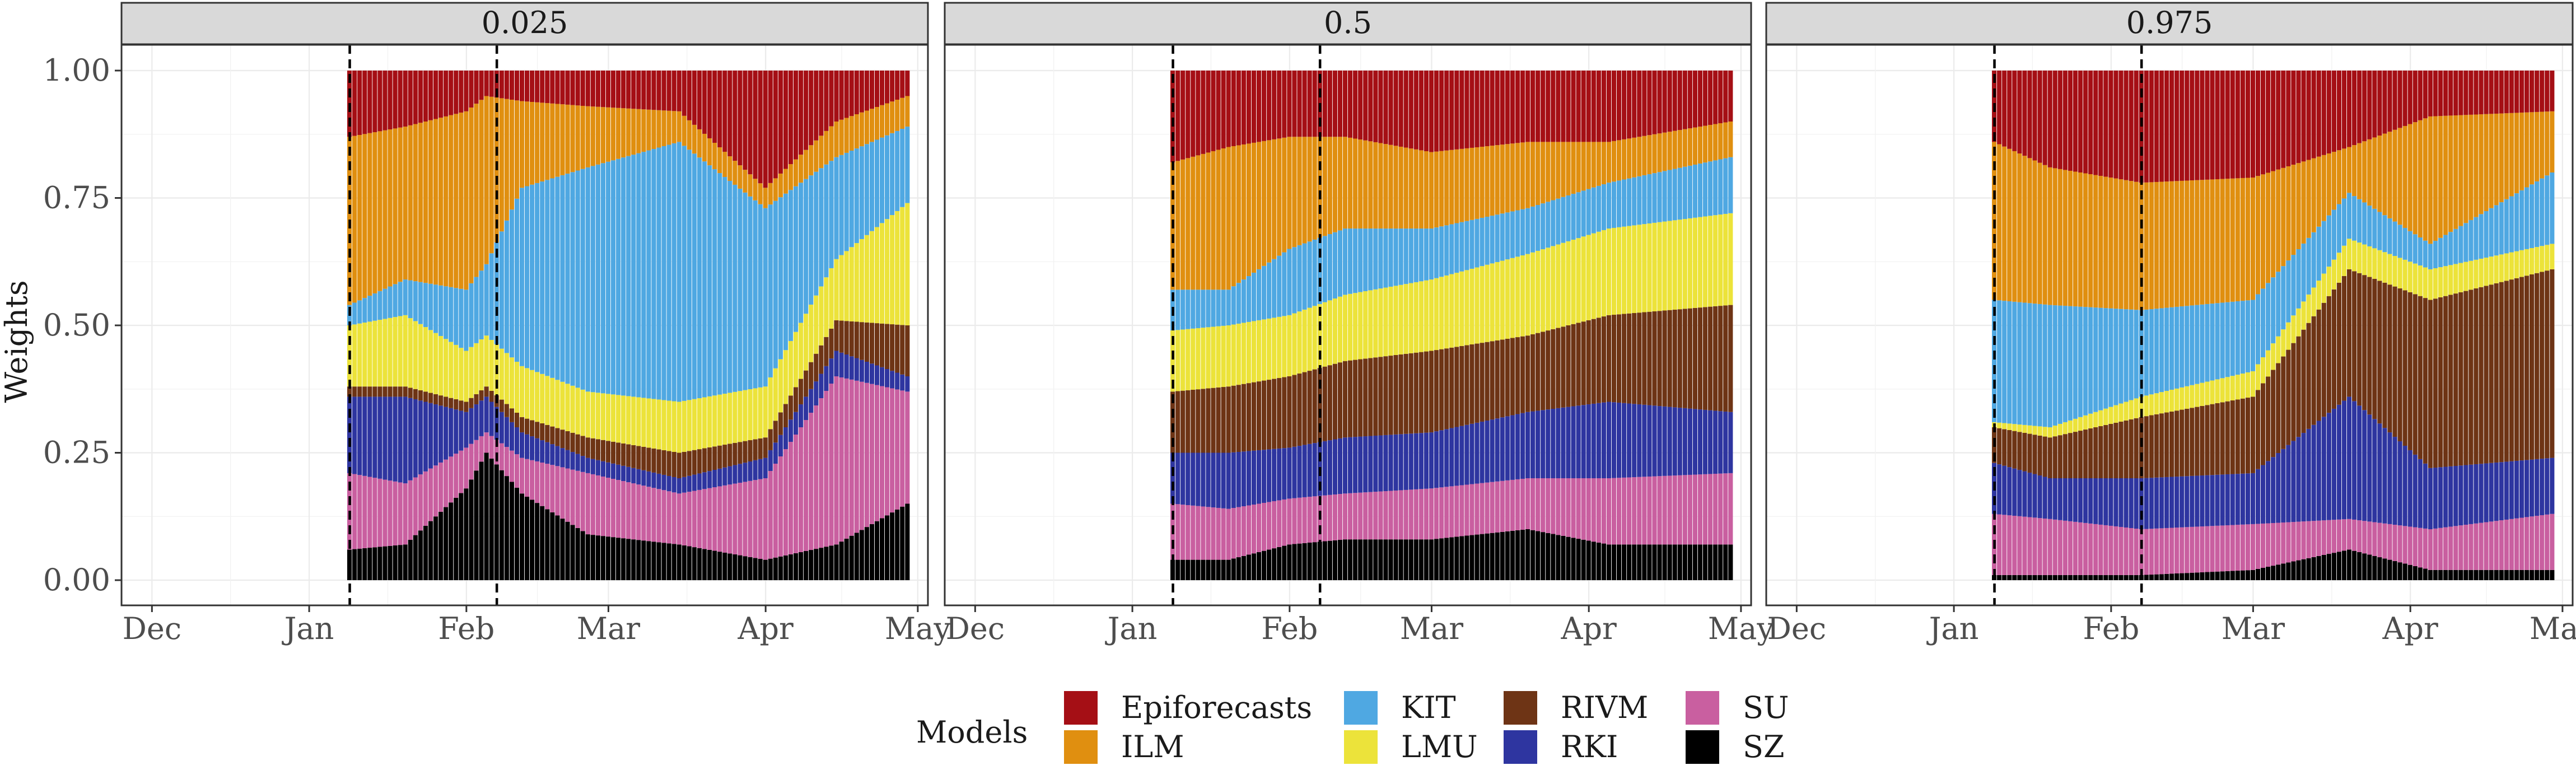 This screenshot has height=770, width=2576. I want to click on facet-strip, so click(2170, 24).